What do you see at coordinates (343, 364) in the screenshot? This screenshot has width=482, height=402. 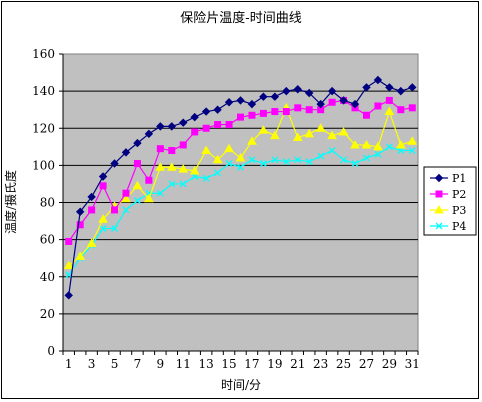 I see `x-tick-label: 25` at bounding box center [343, 364].